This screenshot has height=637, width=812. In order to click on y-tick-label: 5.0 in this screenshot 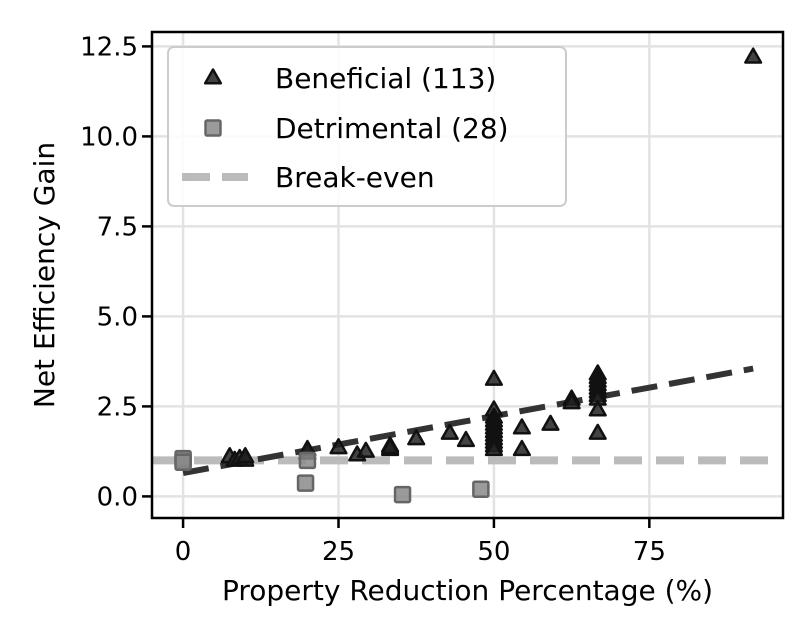, I will do `click(117, 317)`.